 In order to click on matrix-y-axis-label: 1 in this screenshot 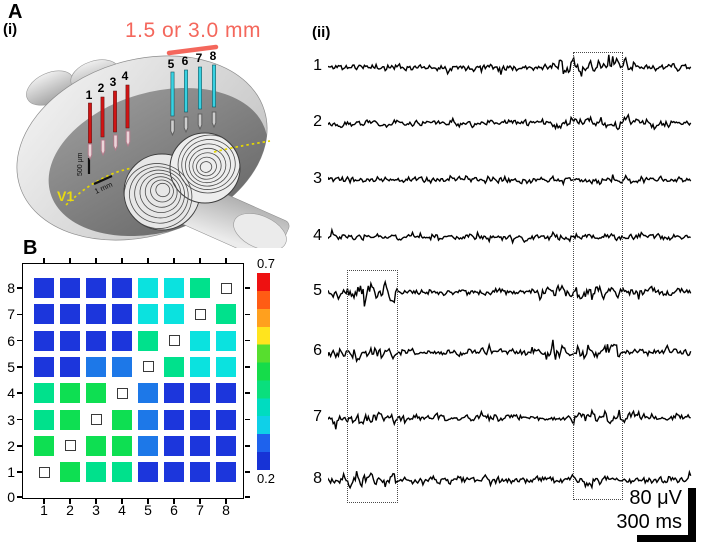, I will do `click(11, 472)`.